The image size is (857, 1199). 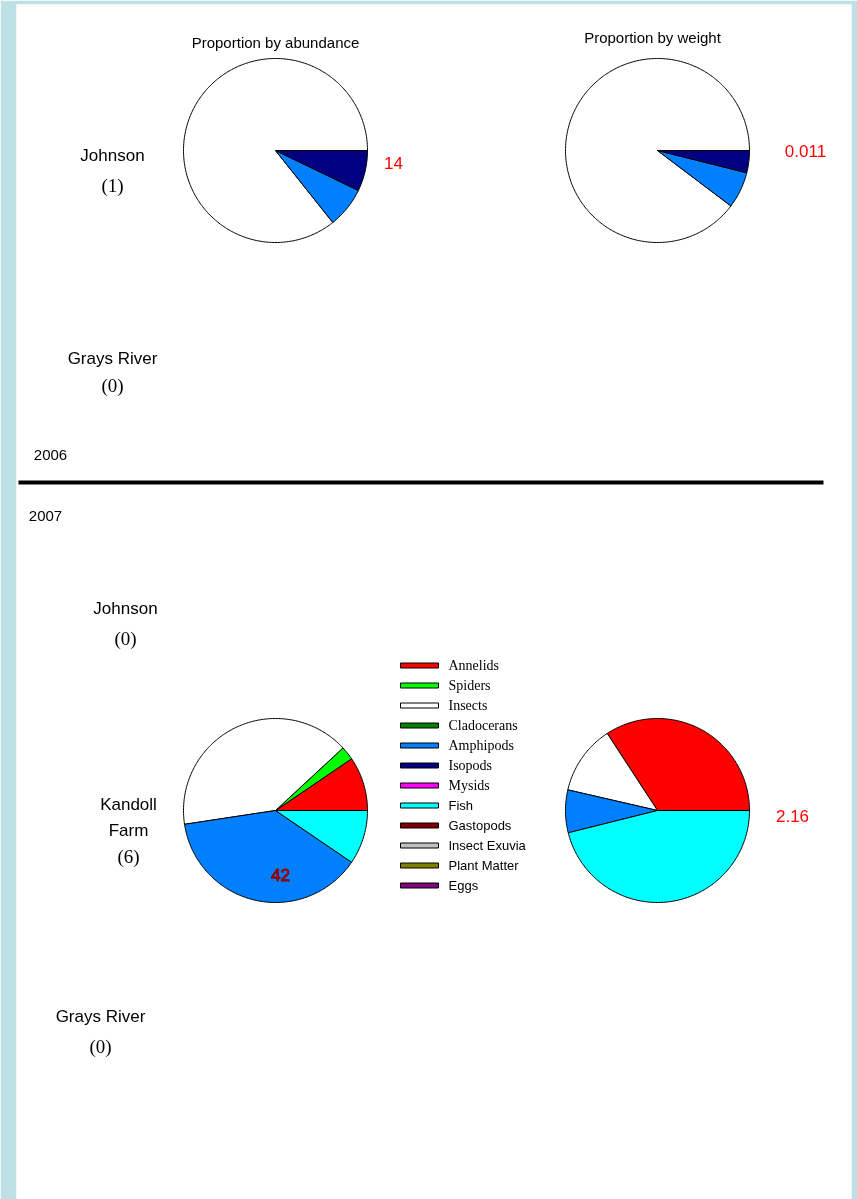 What do you see at coordinates (112, 171) in the screenshot?
I see `text: Johnson (1)` at bounding box center [112, 171].